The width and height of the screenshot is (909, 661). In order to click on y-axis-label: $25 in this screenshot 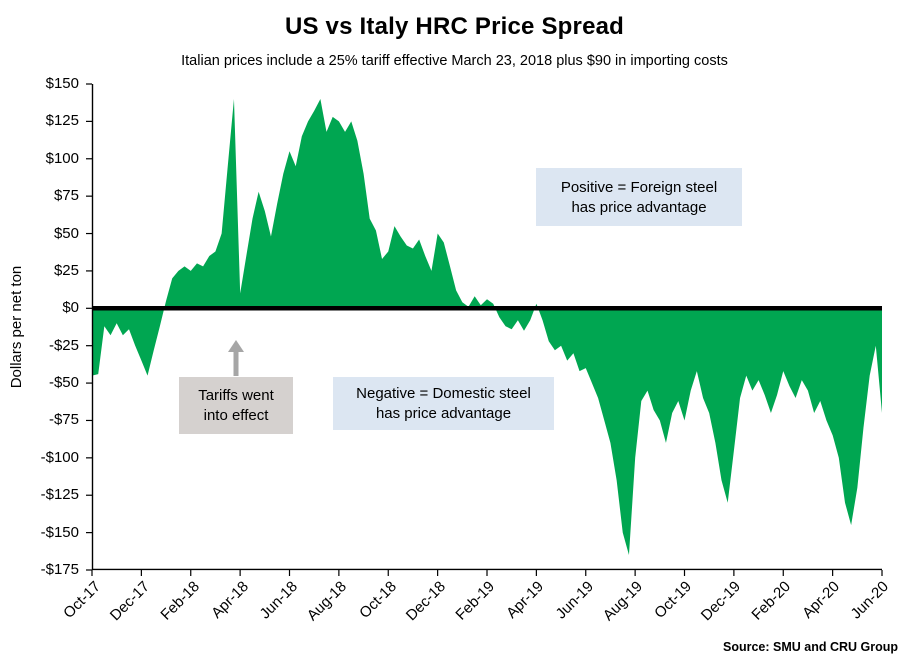, I will do `click(66, 270)`.